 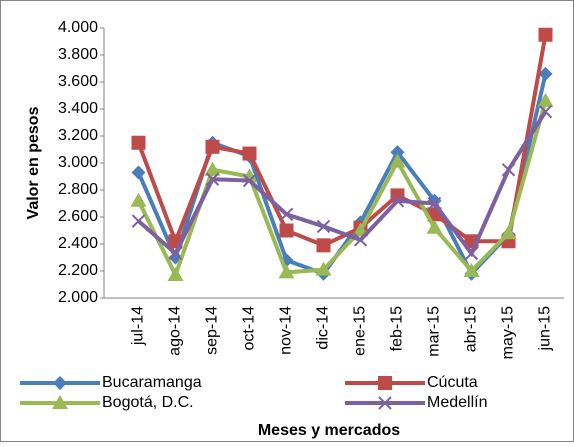 I want to click on x-tick-label: dic-14, so click(x=323, y=328).